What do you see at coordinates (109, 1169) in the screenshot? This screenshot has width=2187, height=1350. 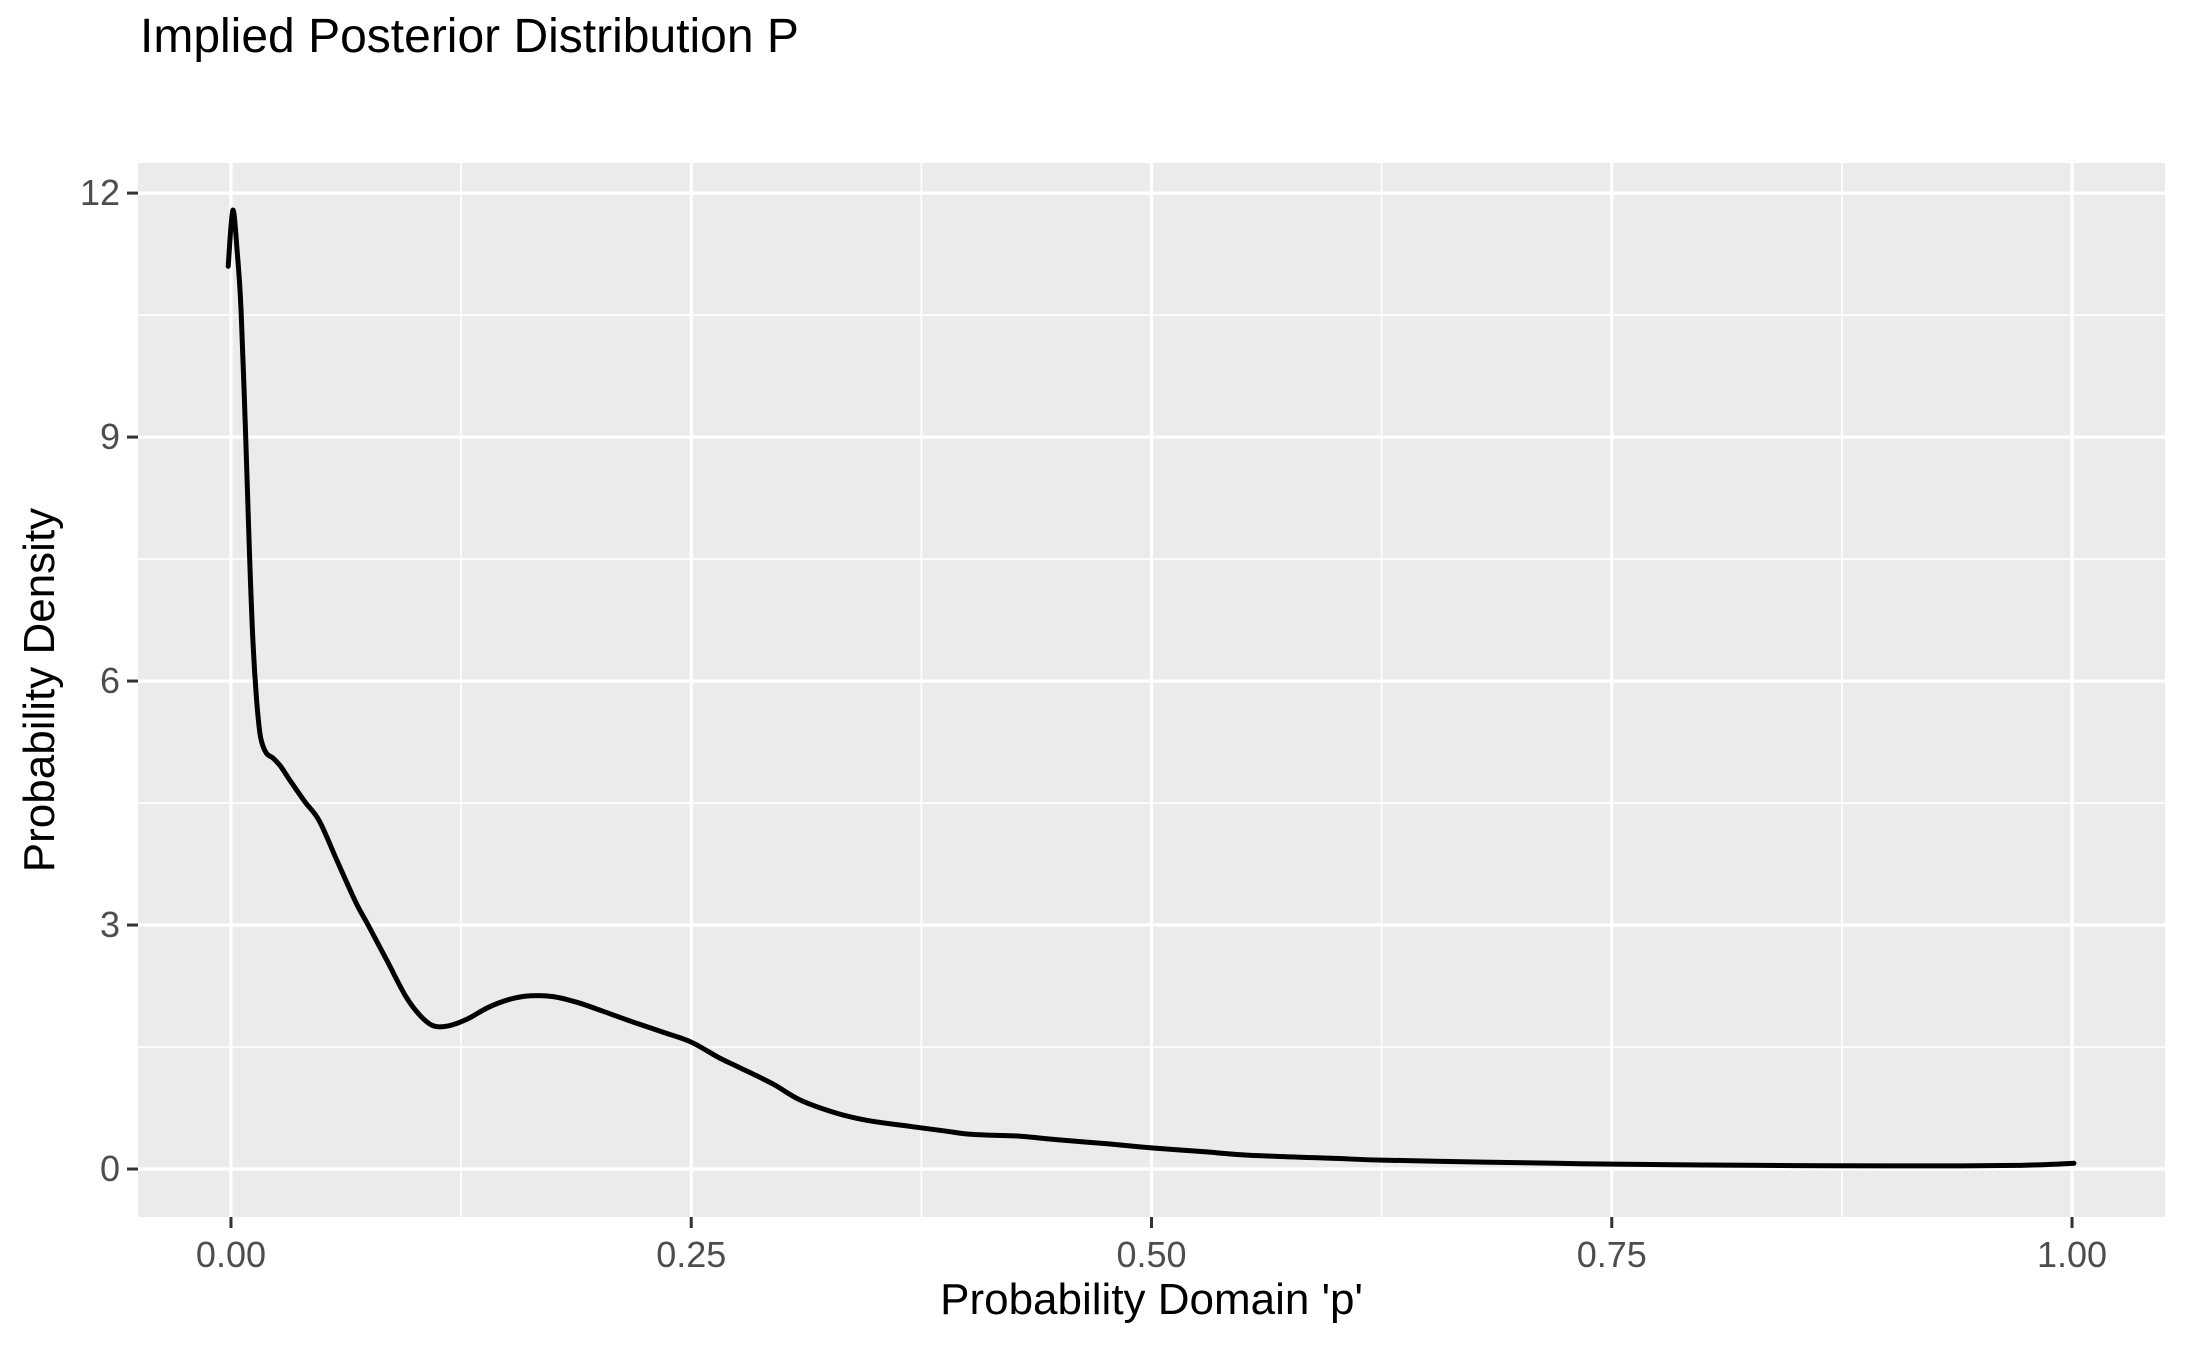 I see `y-tick-label: 0` at bounding box center [109, 1169].